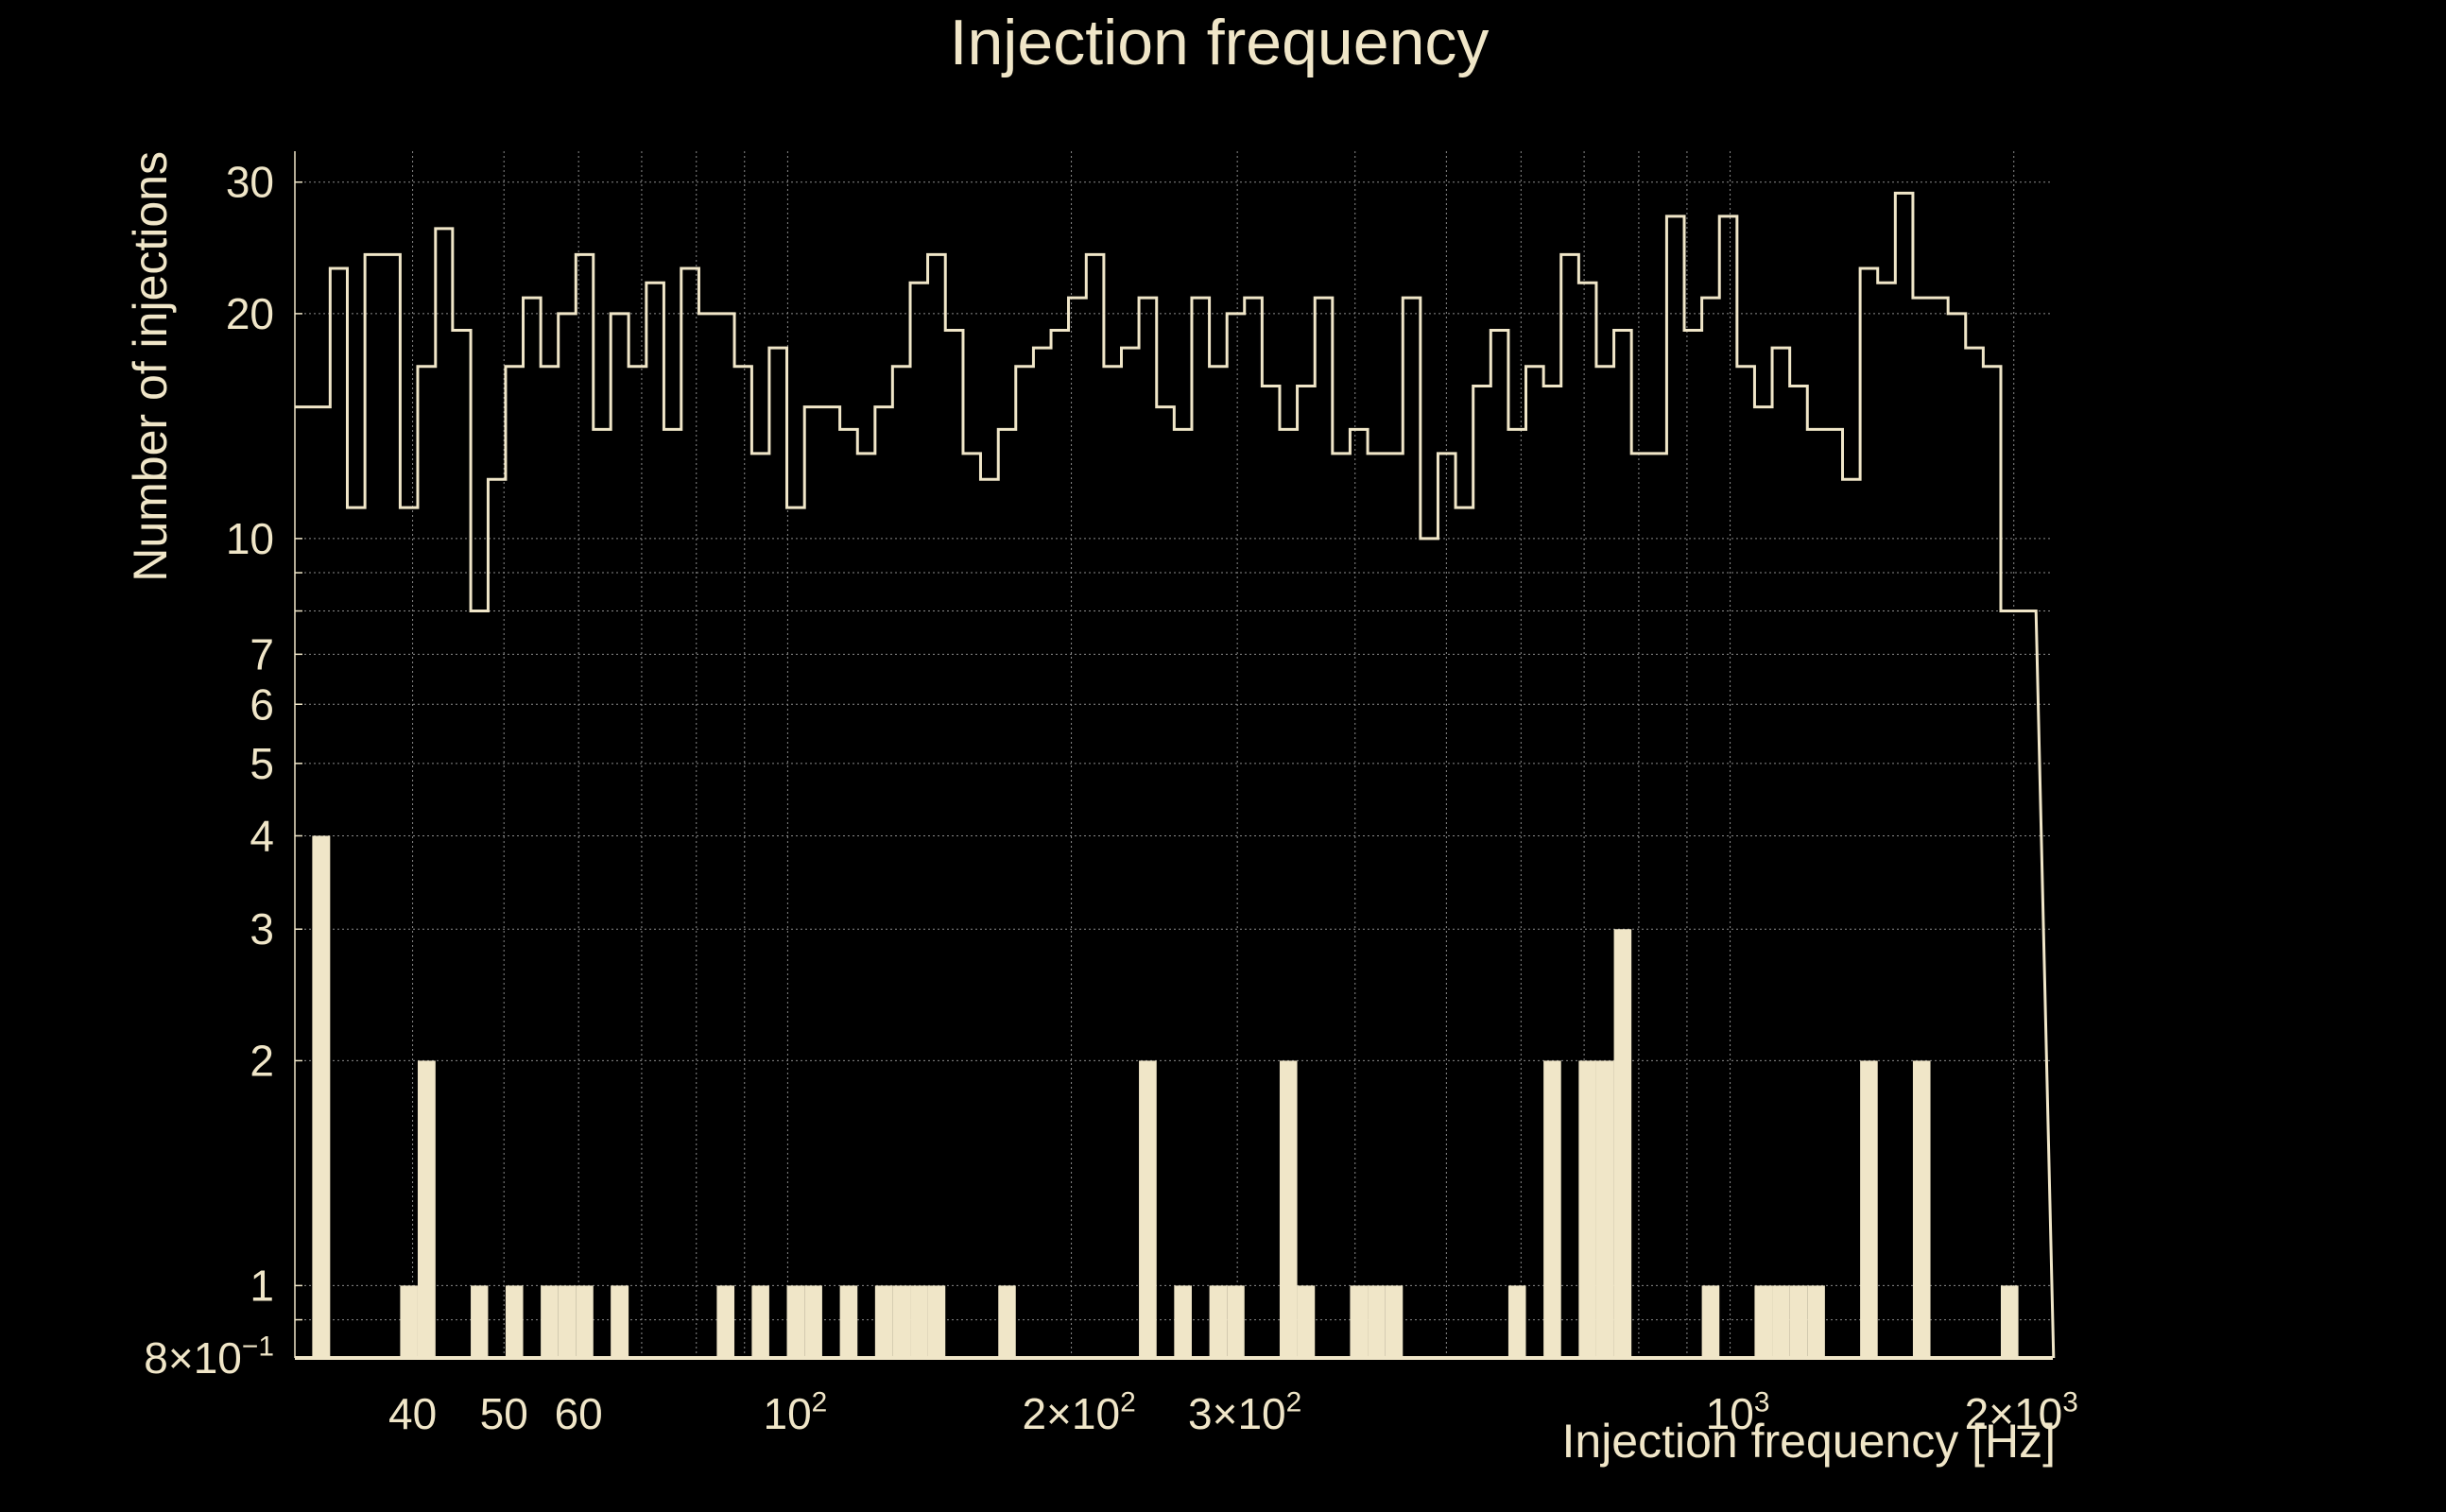 This screenshot has width=2446, height=1512. What do you see at coordinates (1244, 1412) in the screenshot?
I see `x-tick-label: 3×10²` at bounding box center [1244, 1412].